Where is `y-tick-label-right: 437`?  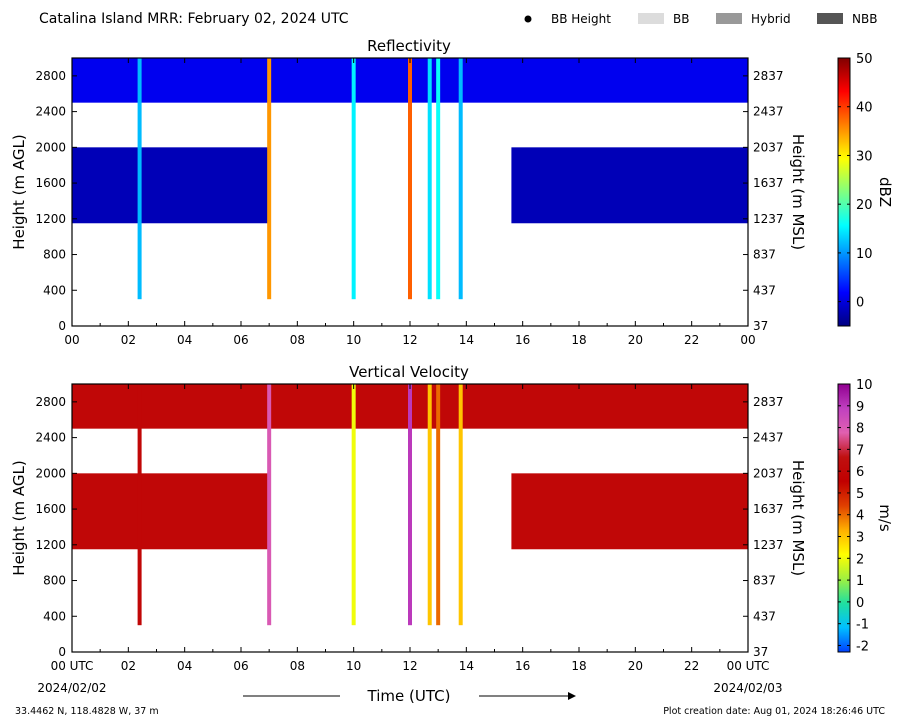
y-tick-label-right: 437 is located at coordinates (764, 616).